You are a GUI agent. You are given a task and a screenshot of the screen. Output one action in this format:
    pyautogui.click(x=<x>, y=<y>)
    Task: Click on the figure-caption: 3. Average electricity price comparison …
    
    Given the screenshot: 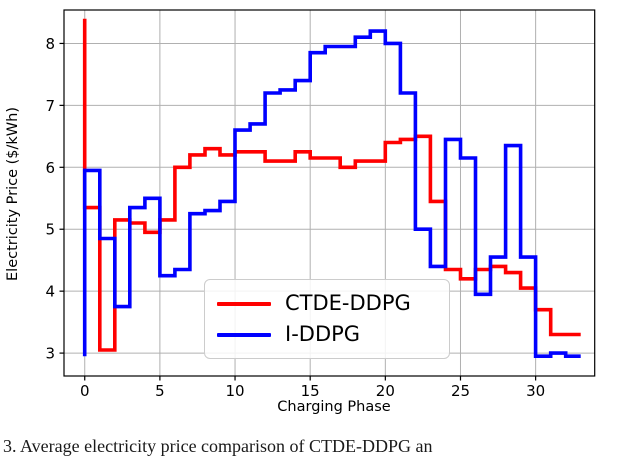 What is the action you would take?
    pyautogui.click(x=218, y=446)
    